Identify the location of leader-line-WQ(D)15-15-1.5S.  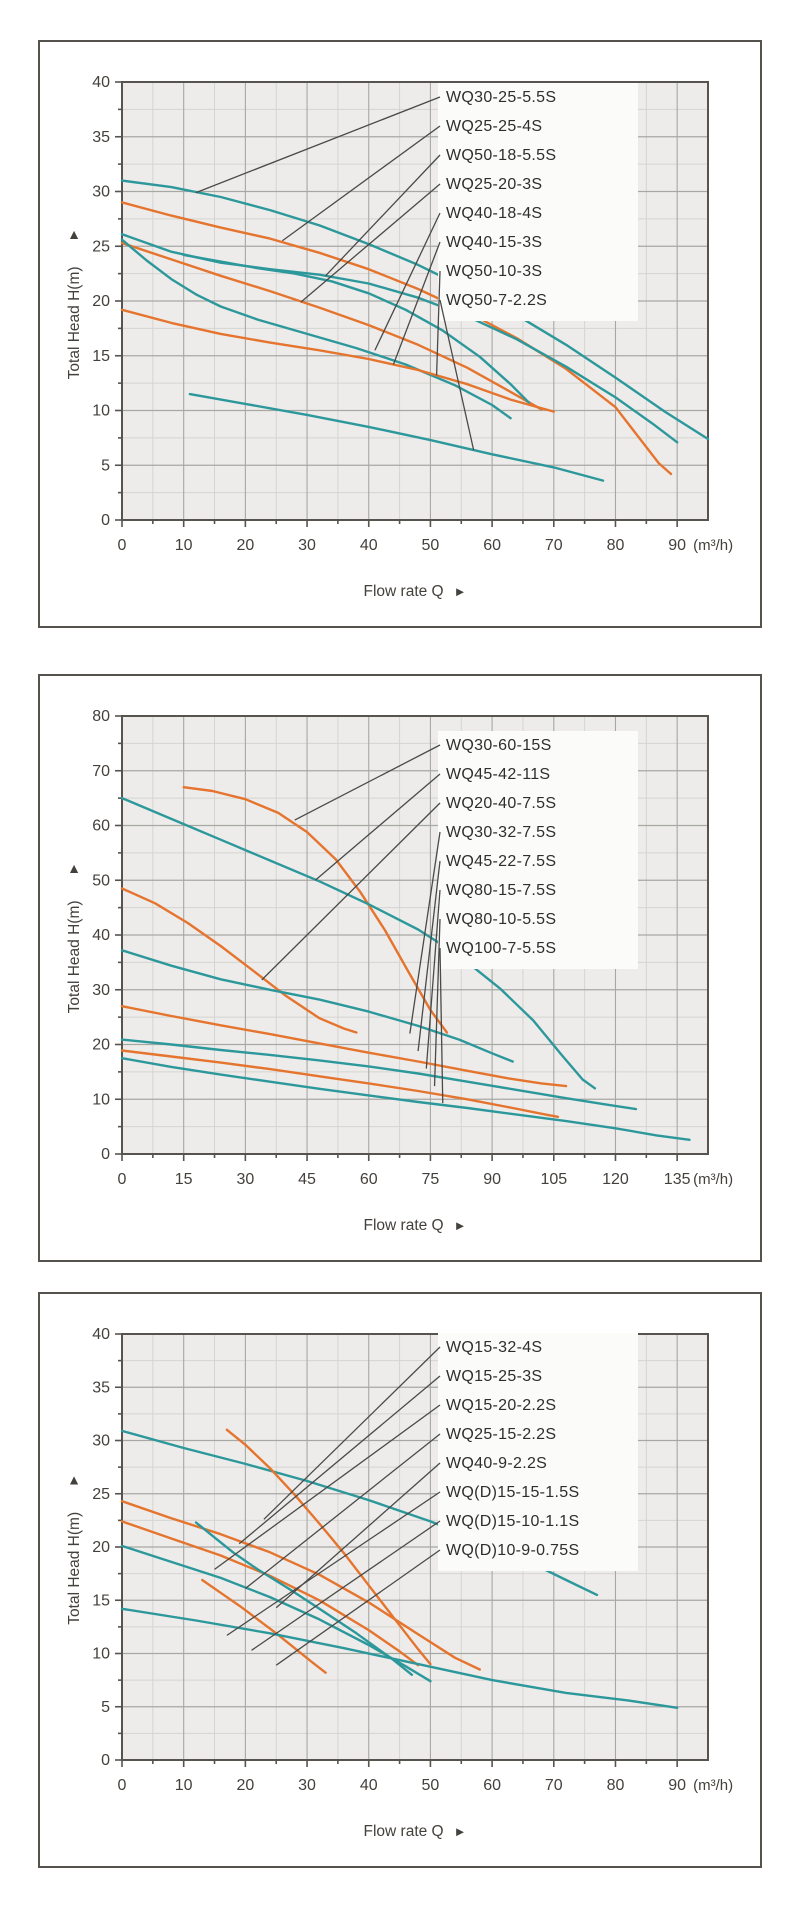
(333, 1563).